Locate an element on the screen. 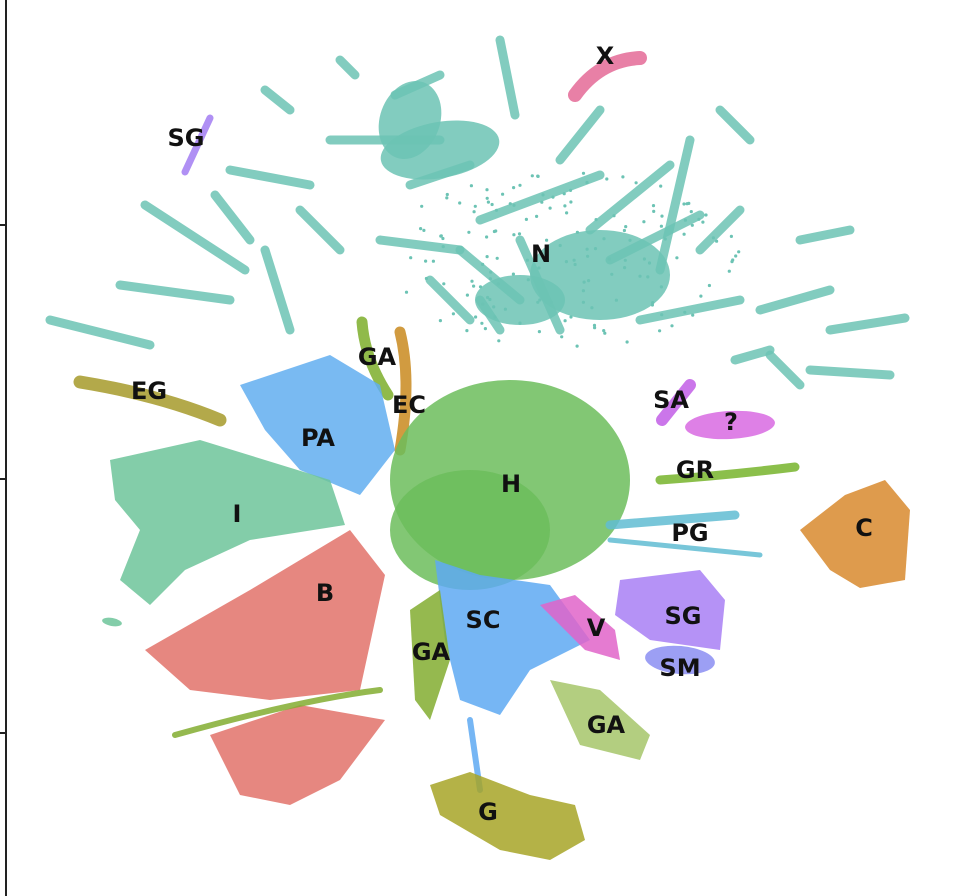  cluster-label-i: I is located at coordinates (237, 514).